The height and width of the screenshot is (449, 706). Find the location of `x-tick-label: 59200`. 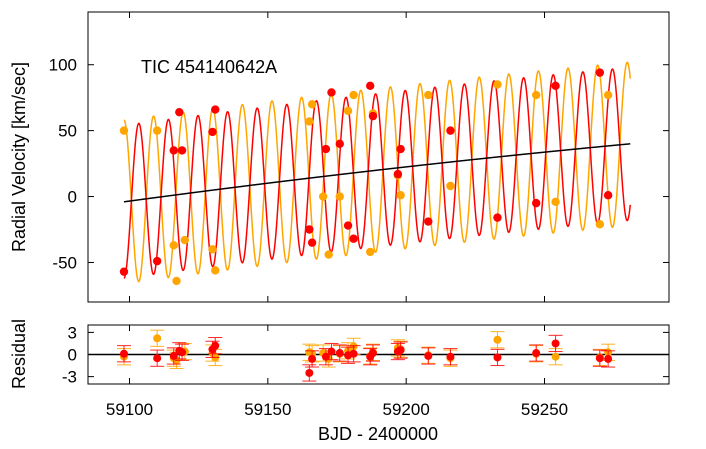

x-tick-label: 59200 is located at coordinates (406, 409).